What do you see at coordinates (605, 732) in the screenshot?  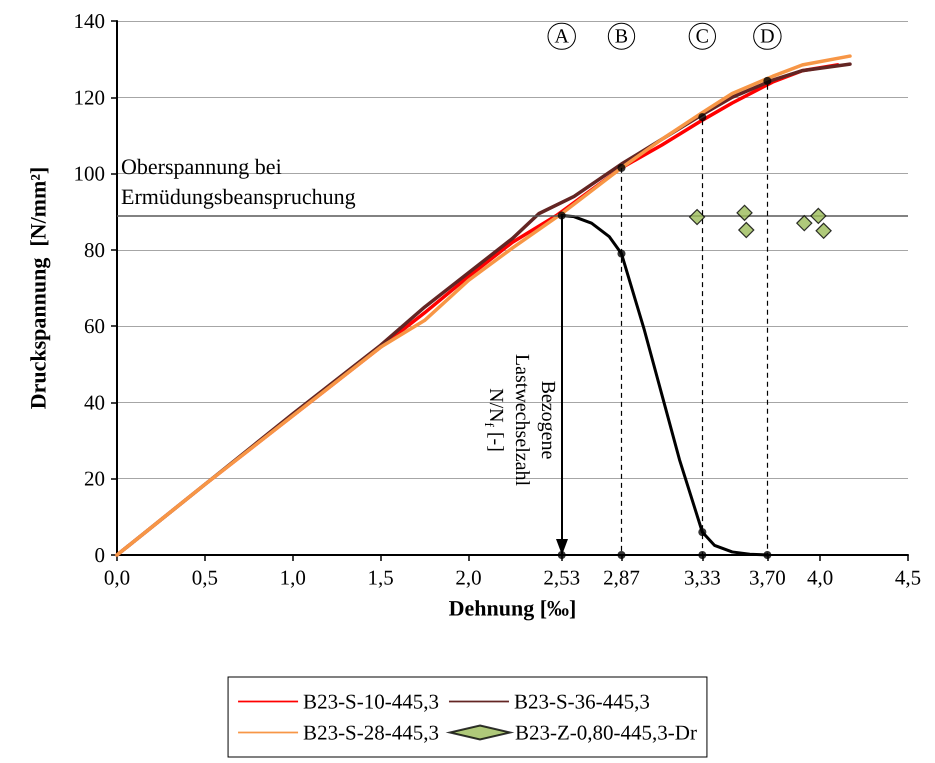 I see `legend-label: B23-Z-0,80-445,3-Dr` at bounding box center [605, 732].